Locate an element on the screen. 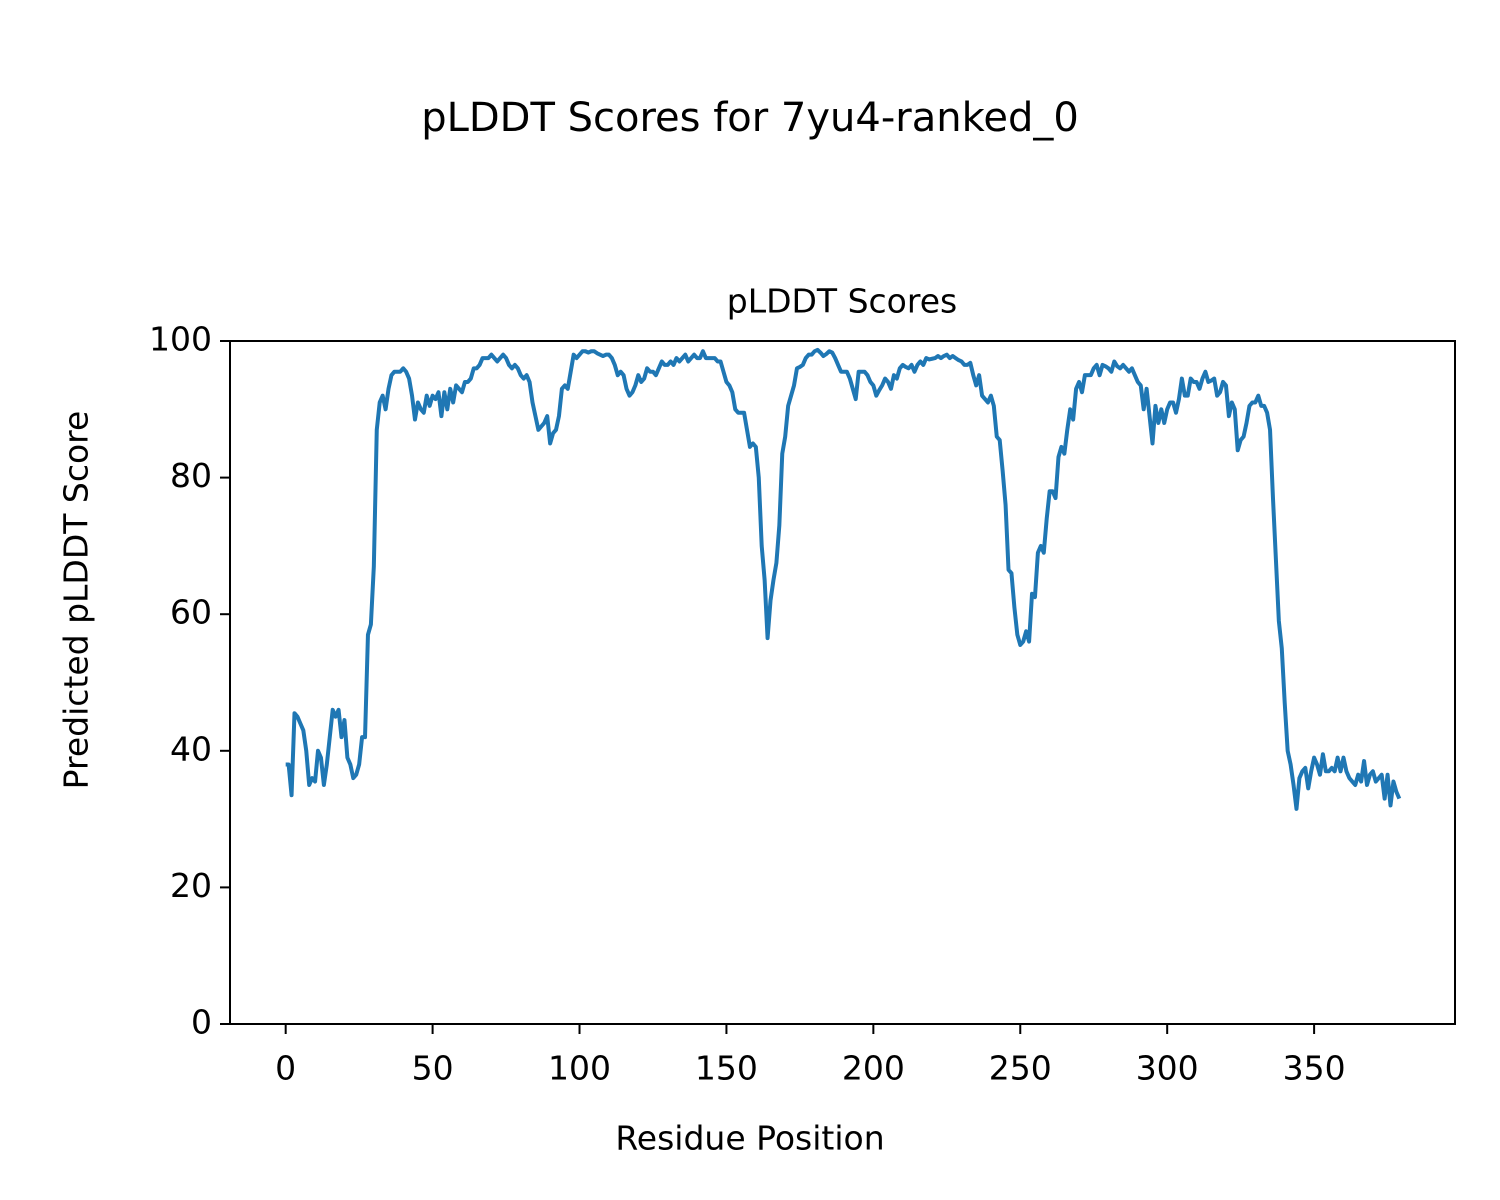 This screenshot has width=1500, height=1200. x-tick-label: 300 is located at coordinates (1167, 1068).